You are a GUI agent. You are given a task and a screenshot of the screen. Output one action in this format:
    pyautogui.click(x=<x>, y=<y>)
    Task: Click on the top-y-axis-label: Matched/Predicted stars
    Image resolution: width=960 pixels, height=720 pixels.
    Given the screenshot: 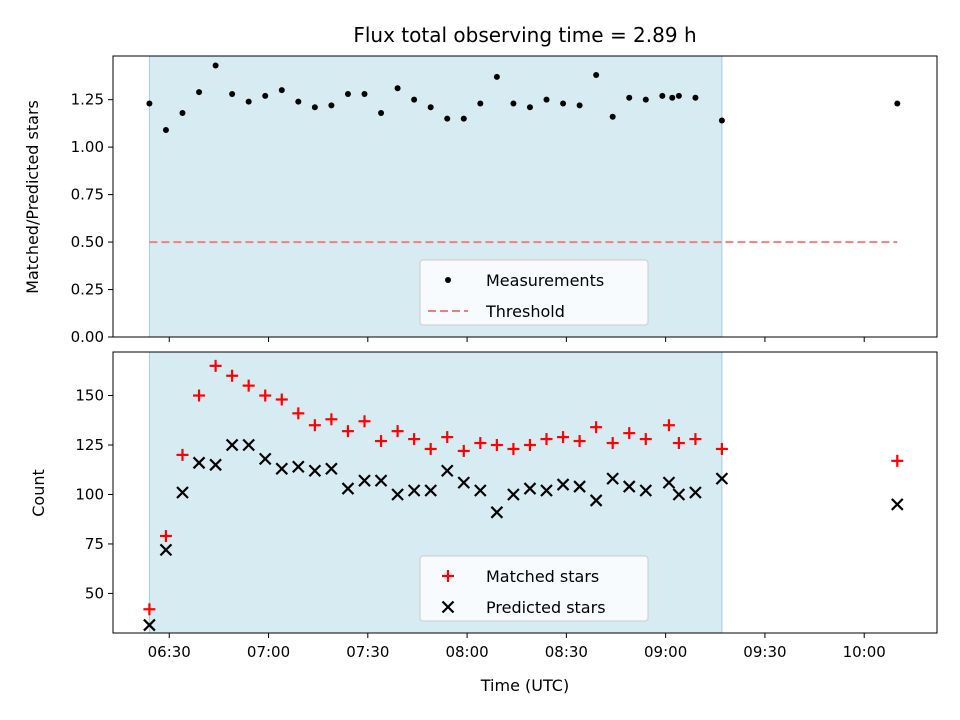 What is the action you would take?
    pyautogui.click(x=32, y=197)
    